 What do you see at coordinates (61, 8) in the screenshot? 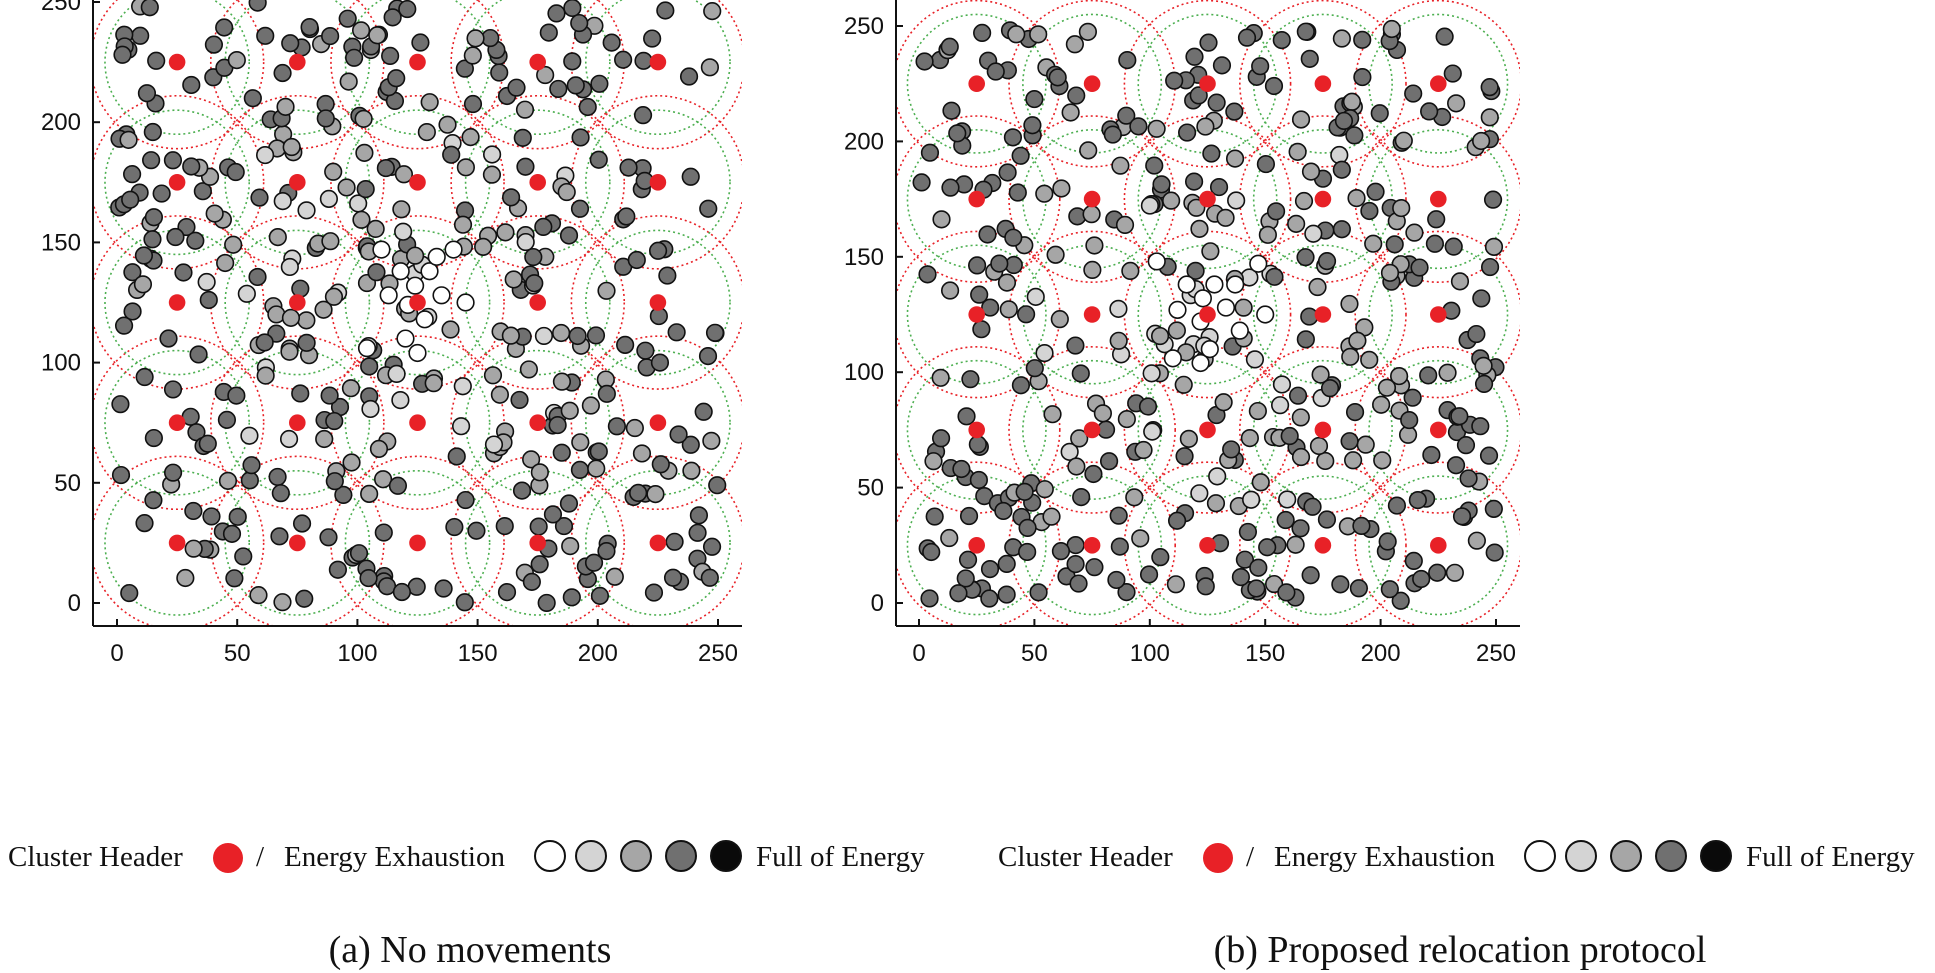
I see `y-tick-label: 250` at bounding box center [61, 8].